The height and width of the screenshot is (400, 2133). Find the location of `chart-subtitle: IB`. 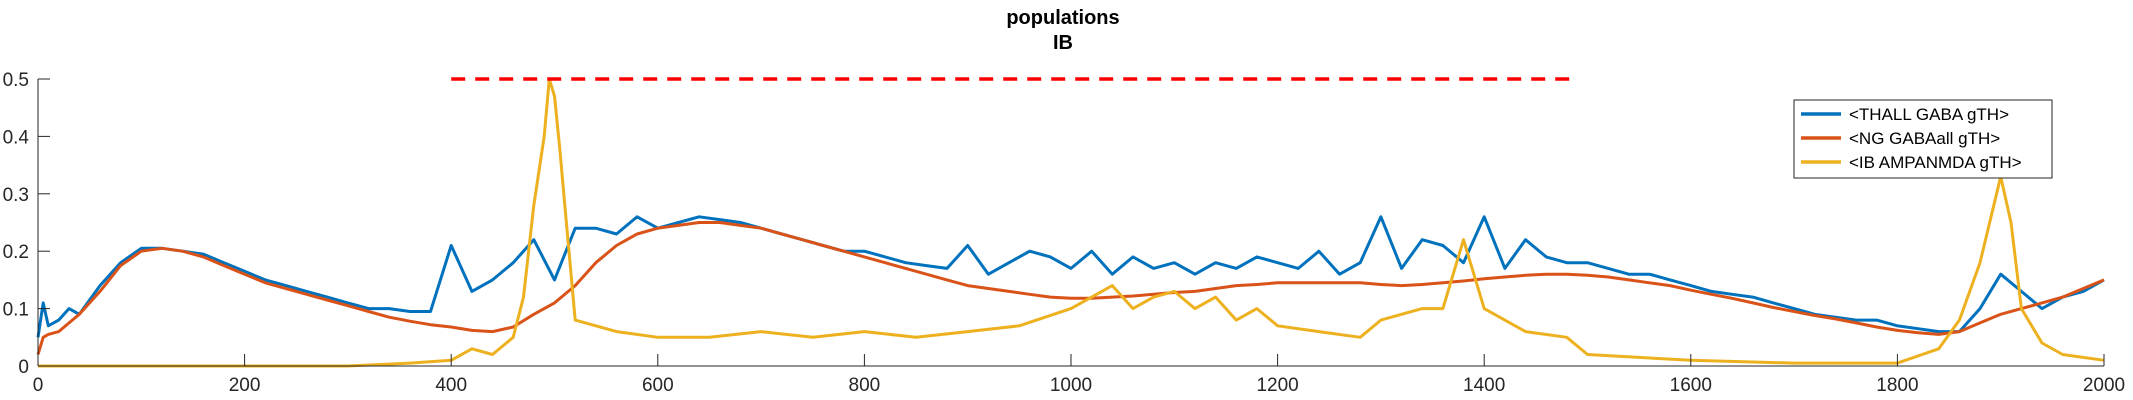

chart-subtitle: IB is located at coordinates (1063, 43).